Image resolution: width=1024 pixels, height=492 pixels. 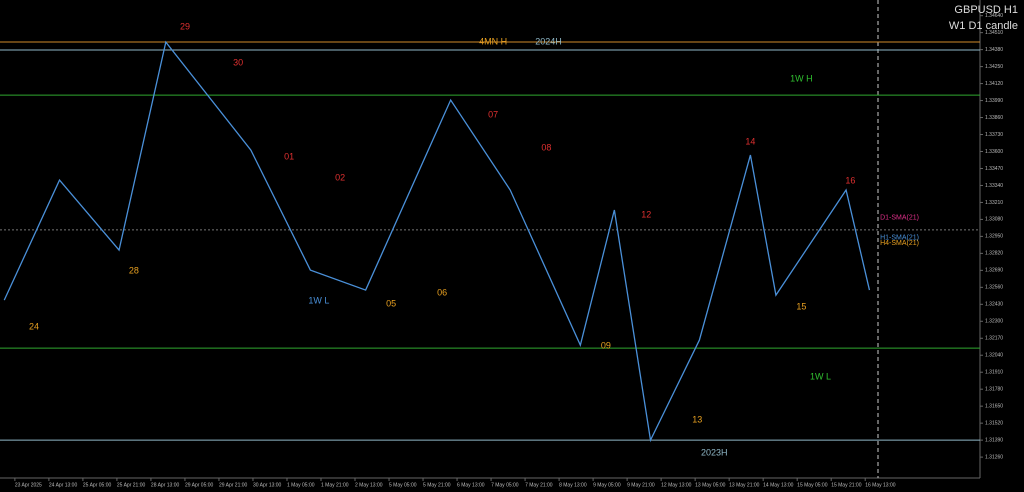 What do you see at coordinates (199, 485) in the screenshot?
I see `x-tick-label: 29 Apr 05:00` at bounding box center [199, 485].